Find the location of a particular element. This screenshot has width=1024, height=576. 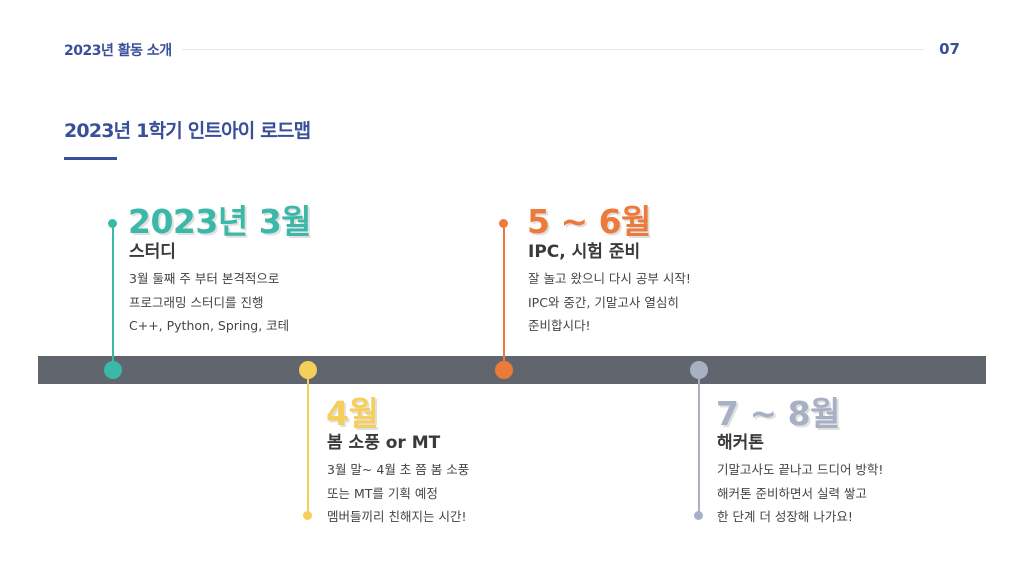

milestone-period: 4월 is located at coordinates (352, 413).